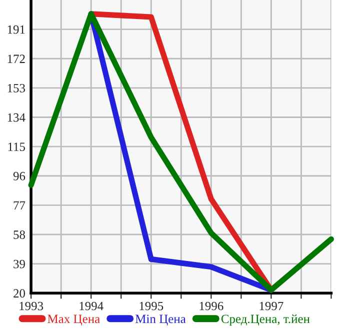 The image size is (345, 335). What do you see at coordinates (74, 320) in the screenshot?
I see `legend-label: Max Цена` at bounding box center [74, 320].